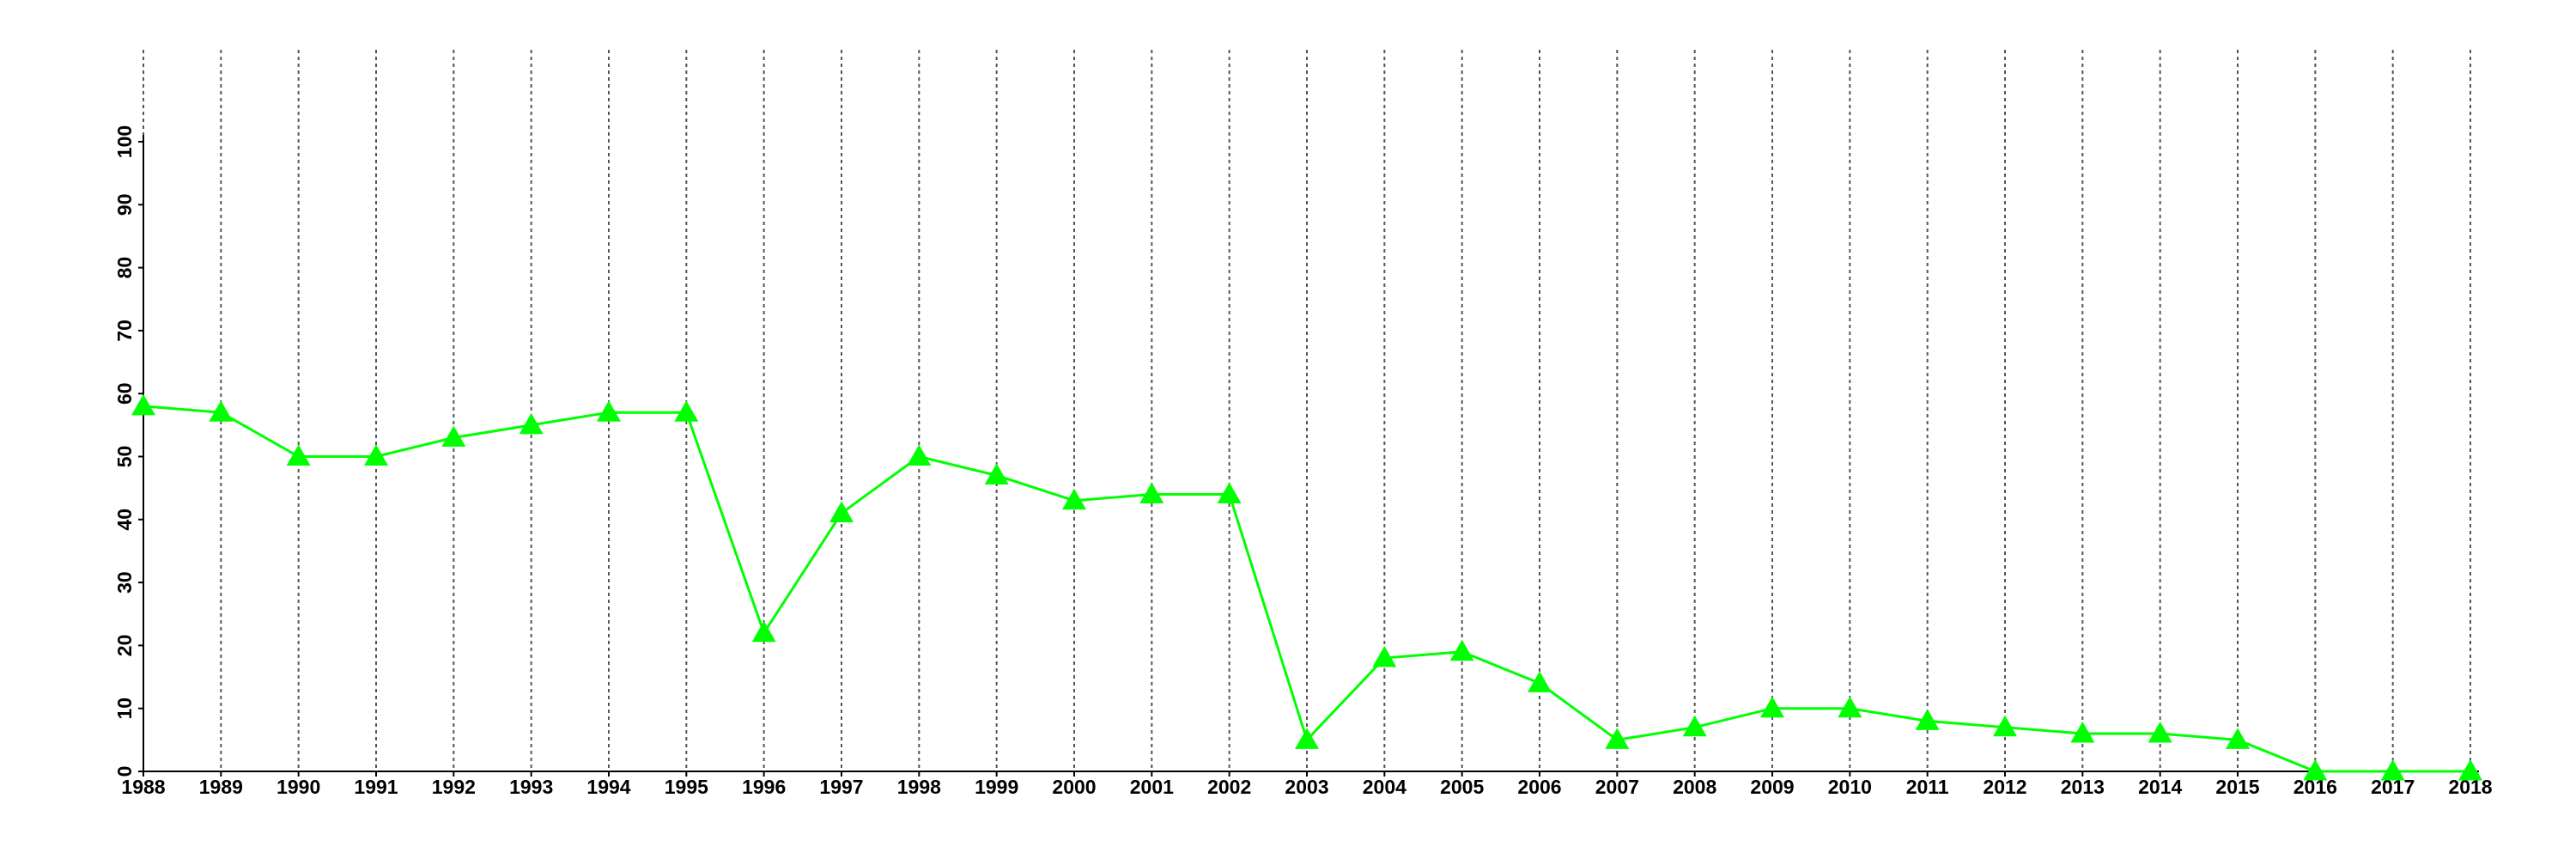 The image size is (2576, 859). I want to click on x-tick-label: 1992, so click(454, 787).